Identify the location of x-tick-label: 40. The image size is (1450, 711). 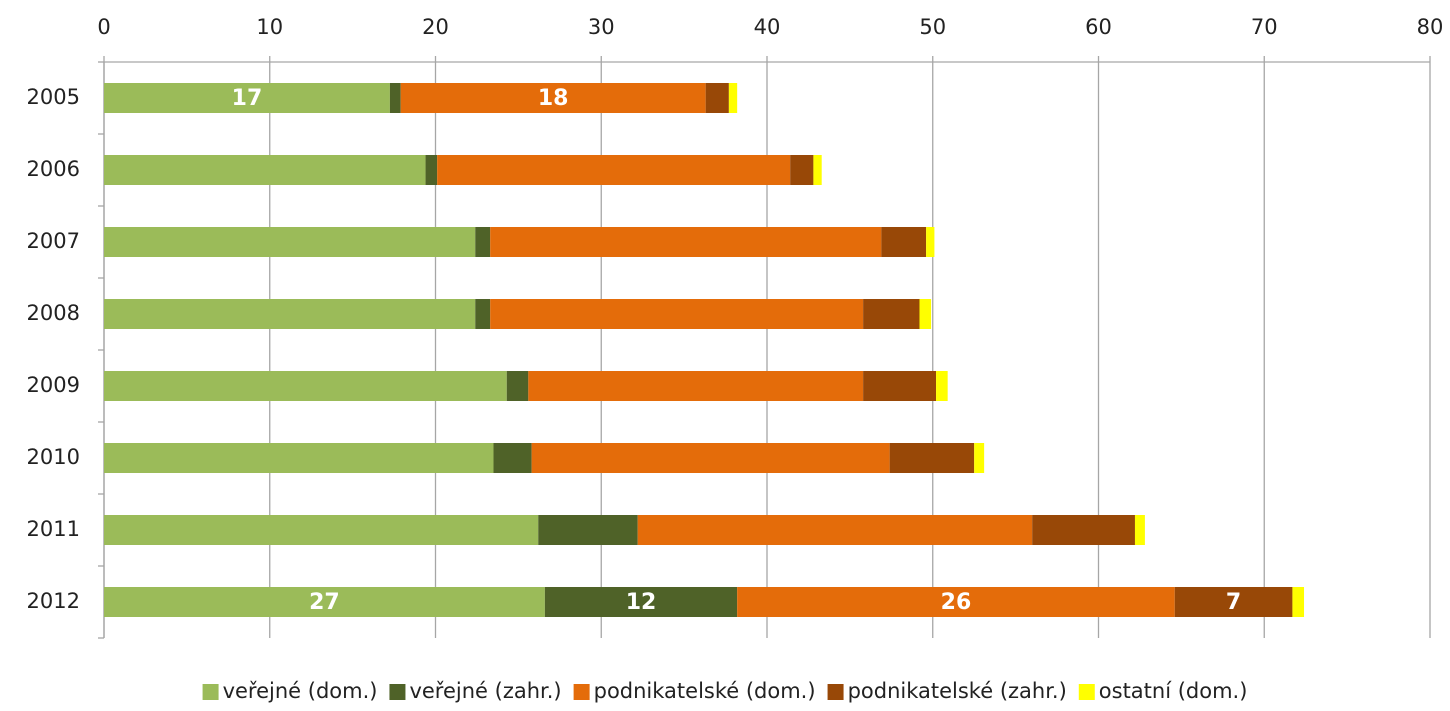
(767, 27).